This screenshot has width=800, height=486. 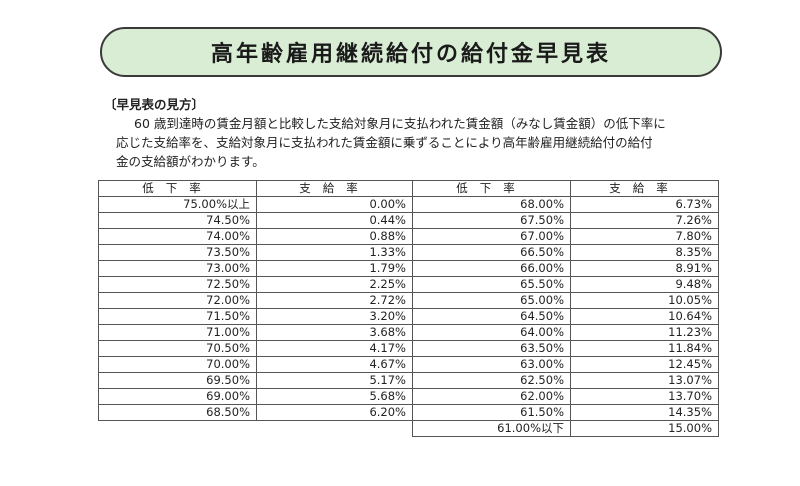 I want to click on payment-rate-cell: 10.05%, so click(x=644, y=300).